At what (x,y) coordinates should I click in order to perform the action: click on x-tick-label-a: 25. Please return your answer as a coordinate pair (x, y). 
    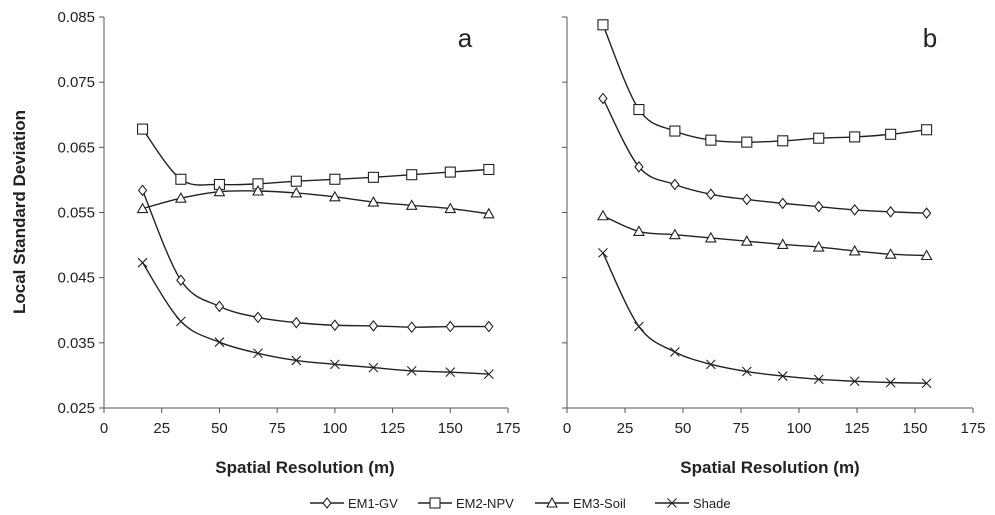
    Looking at the image, I should click on (161, 428).